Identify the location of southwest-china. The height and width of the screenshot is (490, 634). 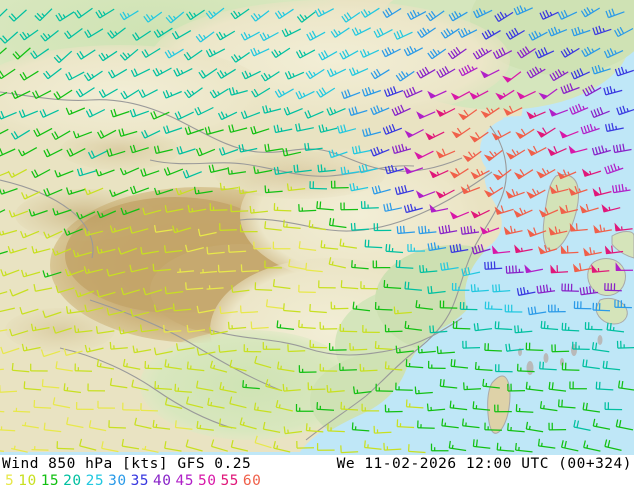
(250, 385).